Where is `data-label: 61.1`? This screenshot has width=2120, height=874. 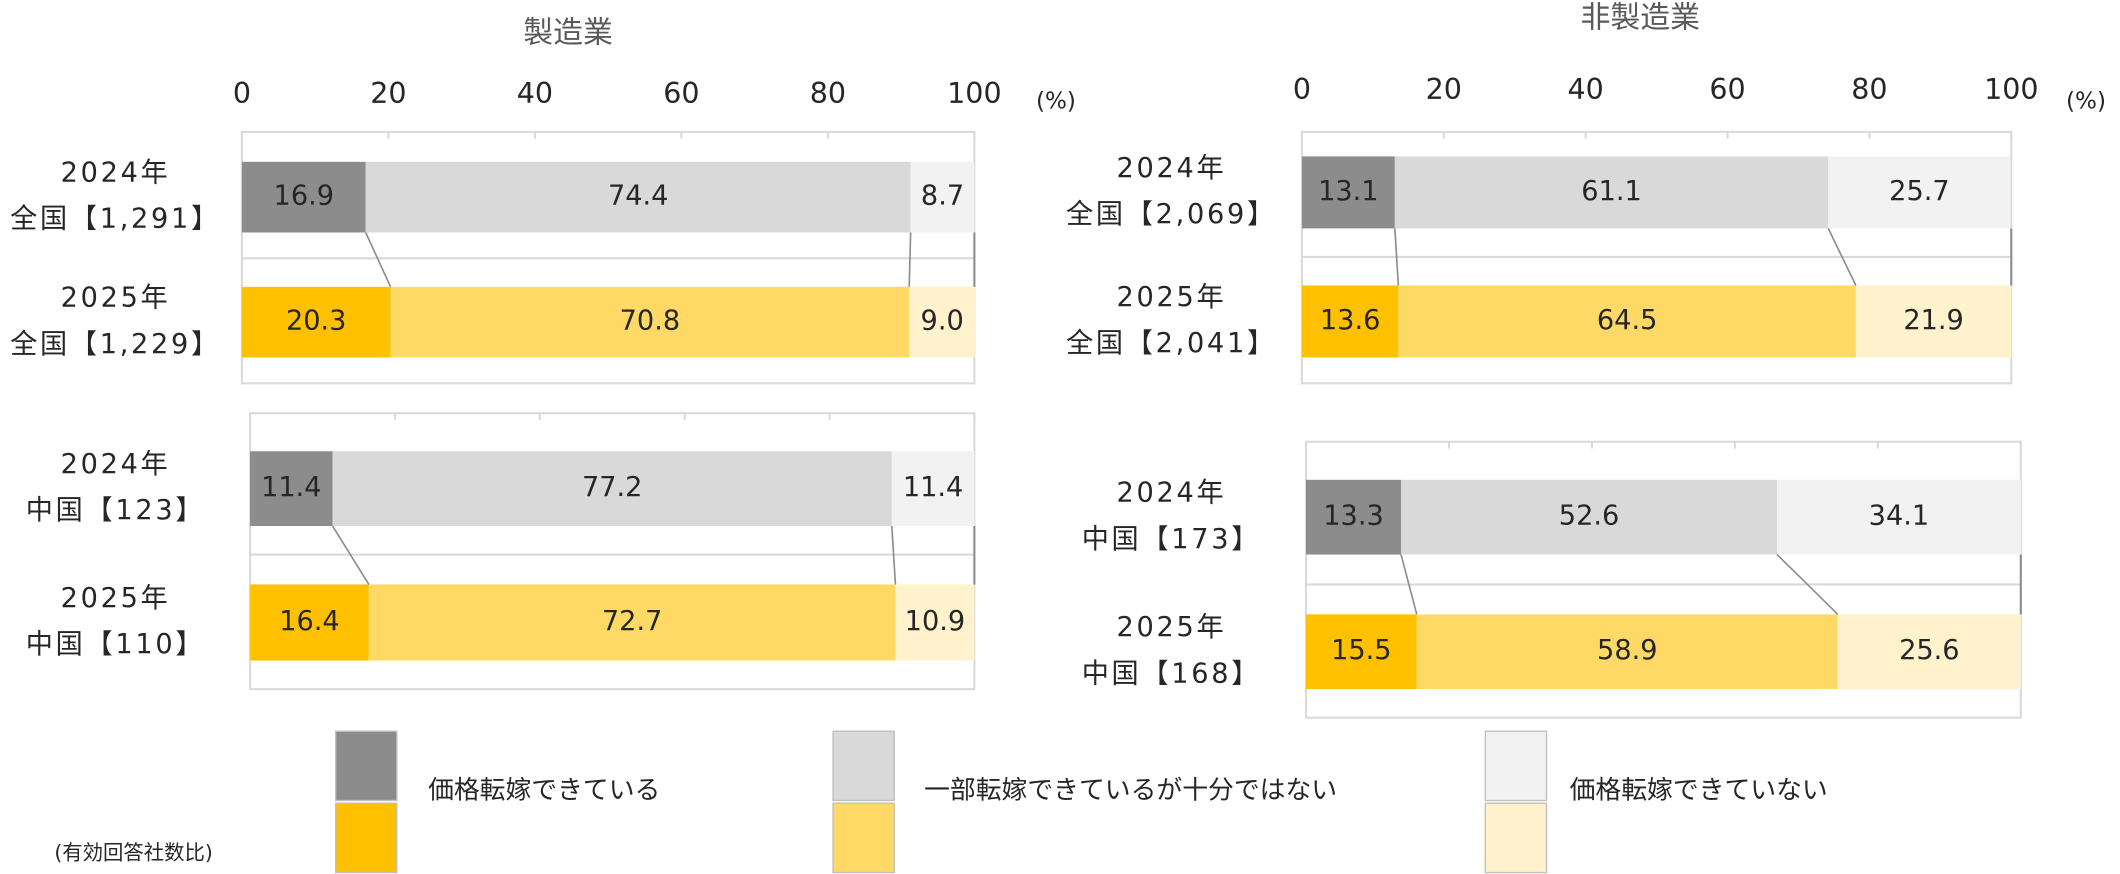
data-label: 61.1 is located at coordinates (1611, 191).